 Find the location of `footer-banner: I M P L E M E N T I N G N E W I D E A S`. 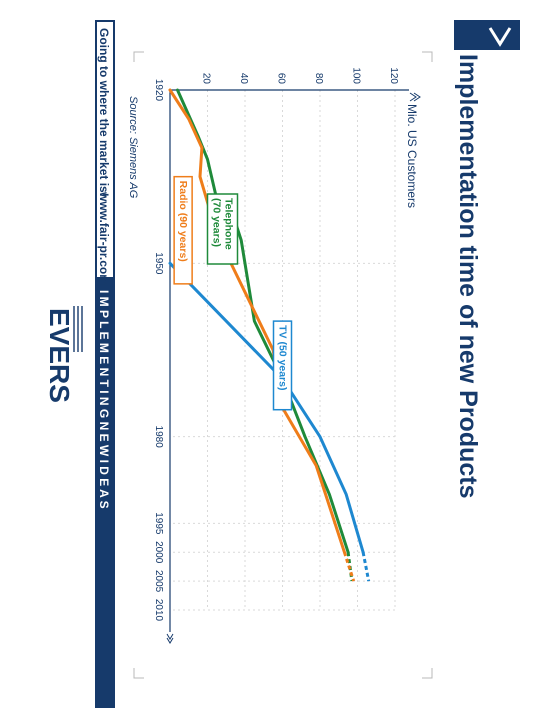

footer-banner: I M P L E M E N T I N G N E W I D E A S is located at coordinates (104, 399).